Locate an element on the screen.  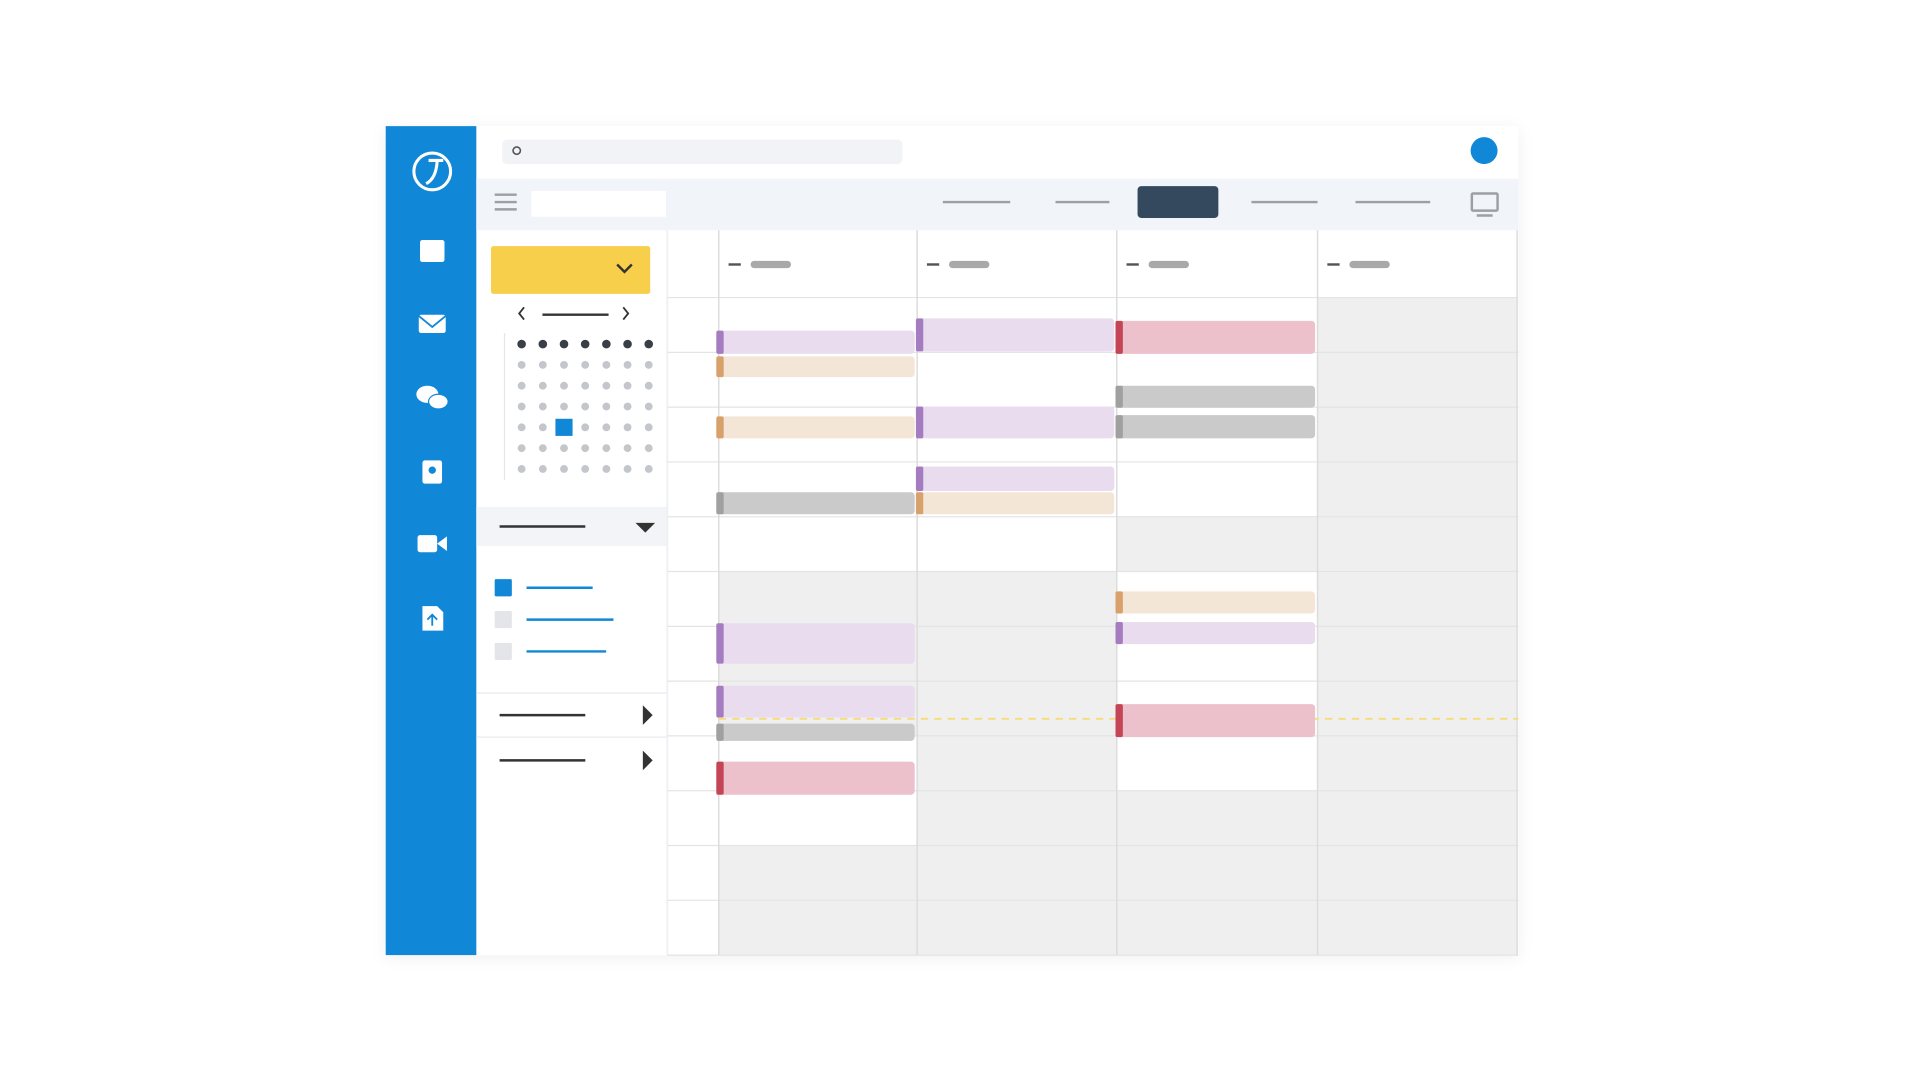
video-icon is located at coordinates (427, 544).